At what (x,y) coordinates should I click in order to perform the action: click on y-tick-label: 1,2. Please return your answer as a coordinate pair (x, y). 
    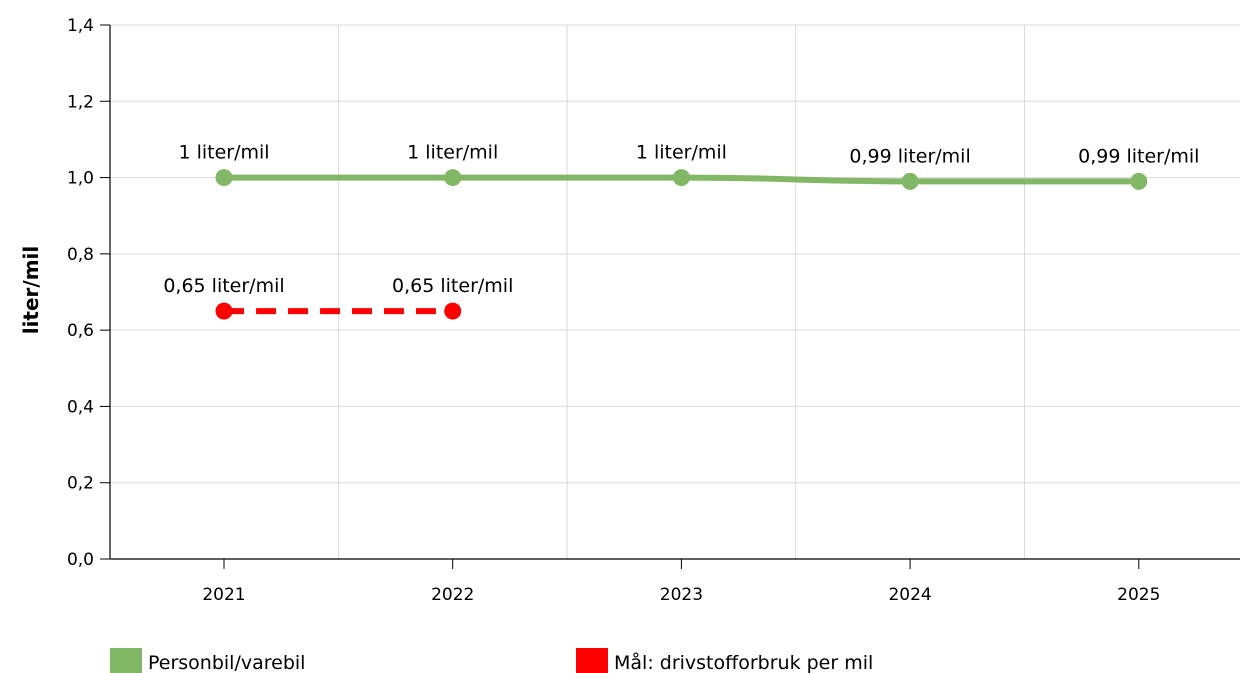
    Looking at the image, I should click on (80, 102).